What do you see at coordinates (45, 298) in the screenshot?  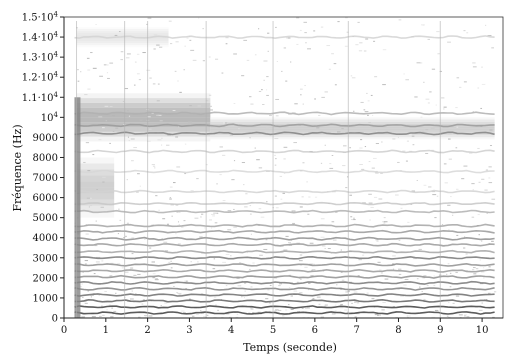 I see `y-tick-label: 1000` at bounding box center [45, 298].